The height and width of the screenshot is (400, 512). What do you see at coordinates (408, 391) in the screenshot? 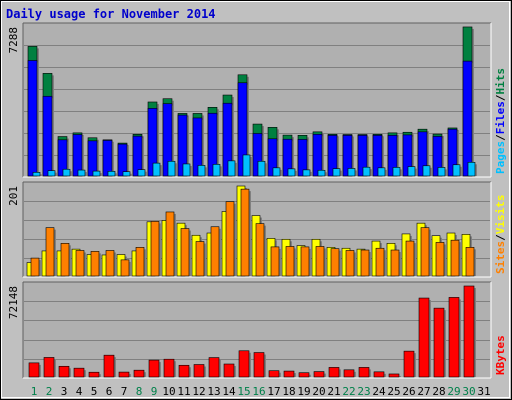
I see `x-tick-day-26: 26` at bounding box center [408, 391].